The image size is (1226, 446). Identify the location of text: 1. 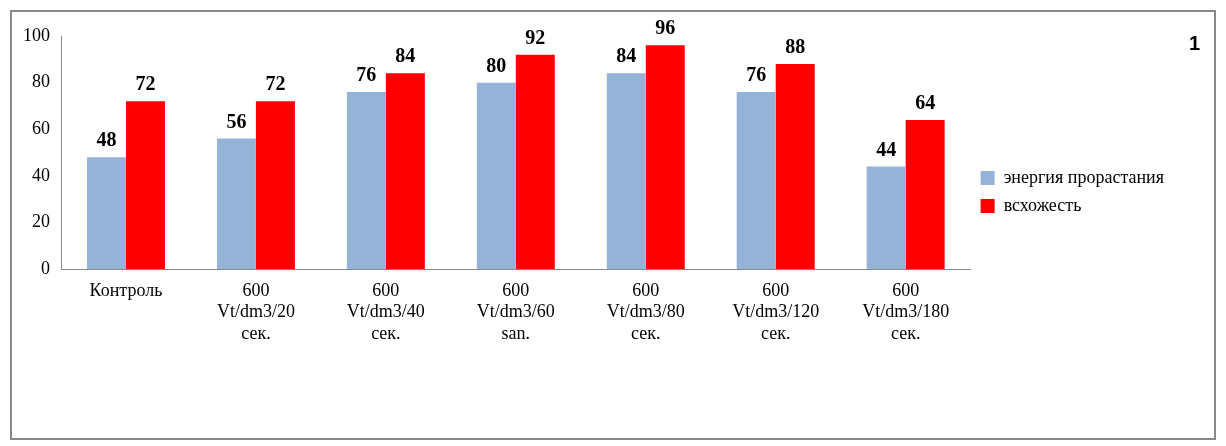
(1194, 43).